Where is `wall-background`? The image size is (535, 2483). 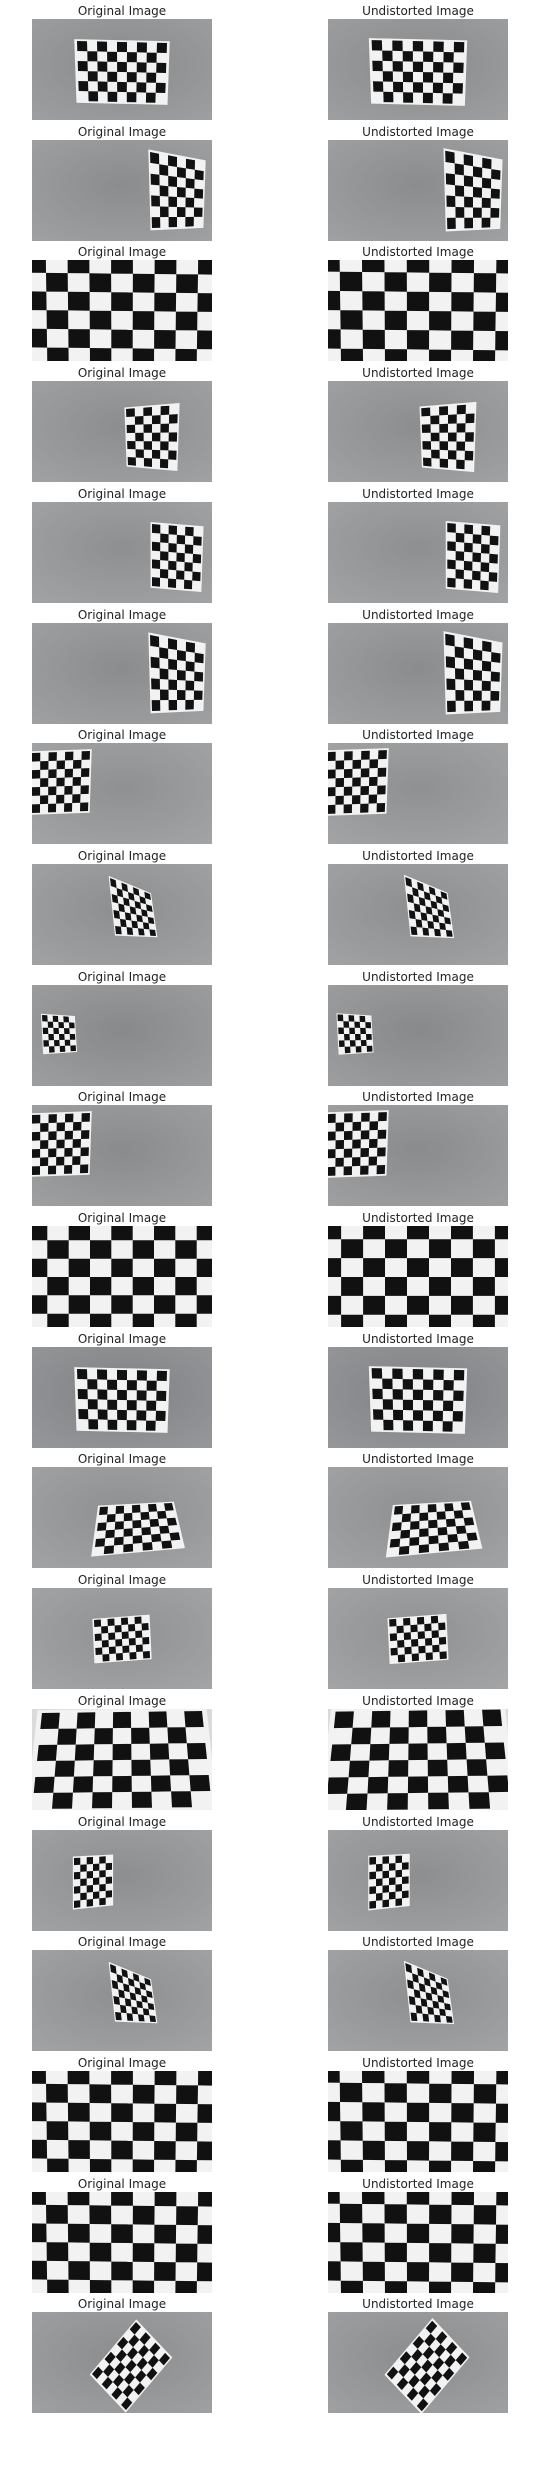
wall-background is located at coordinates (418, 432).